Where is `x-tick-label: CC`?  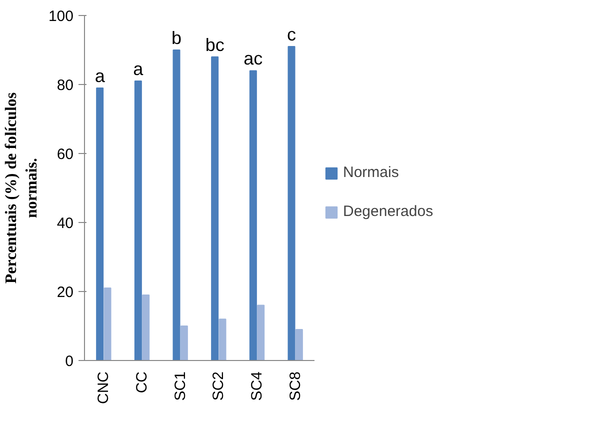
x-tick-label: CC is located at coordinates (142, 382).